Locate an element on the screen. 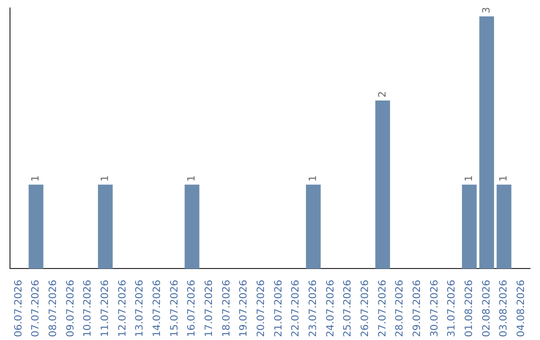 This screenshot has width=540, height=340. x-tick-label: 04.08.2026 is located at coordinates (521, 309).